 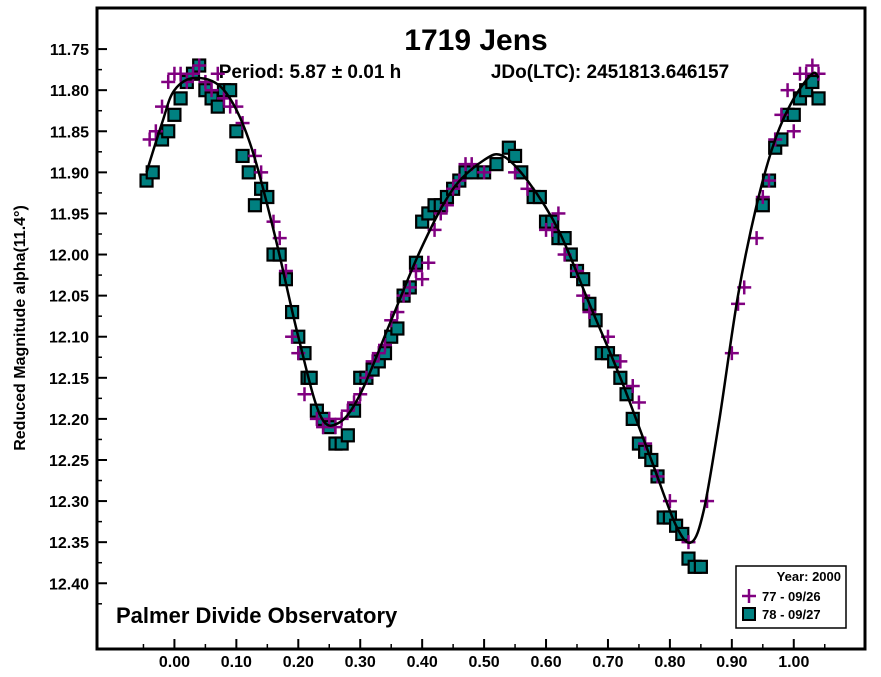 I want to click on observatory-label: Palmer Divide Observatory, so click(x=257, y=615).